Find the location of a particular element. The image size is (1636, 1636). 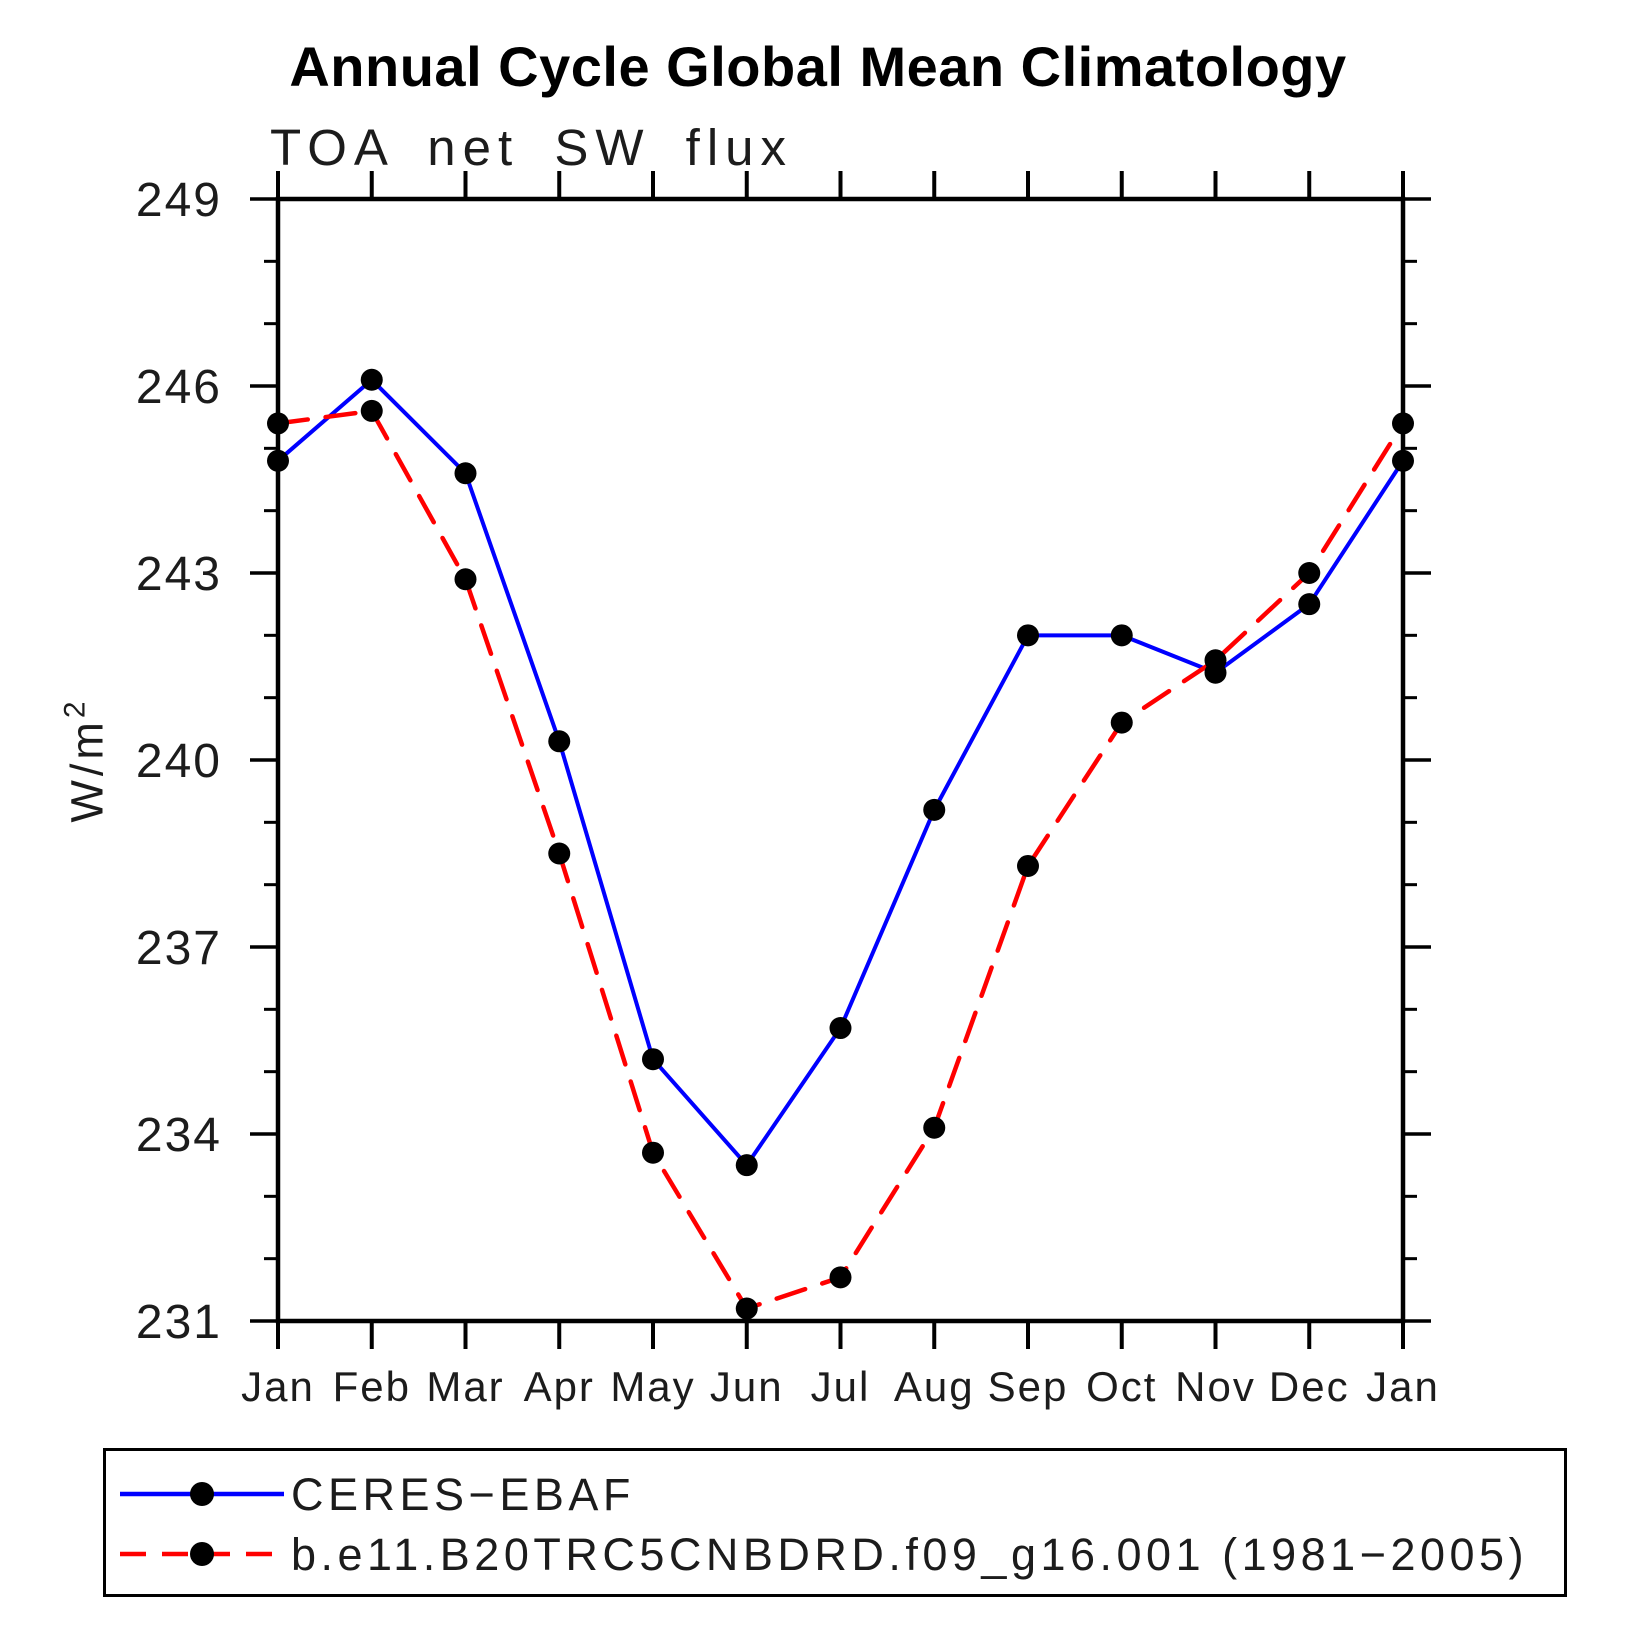

x-axis-tick-label: Dec is located at coordinates (1309, 1386).